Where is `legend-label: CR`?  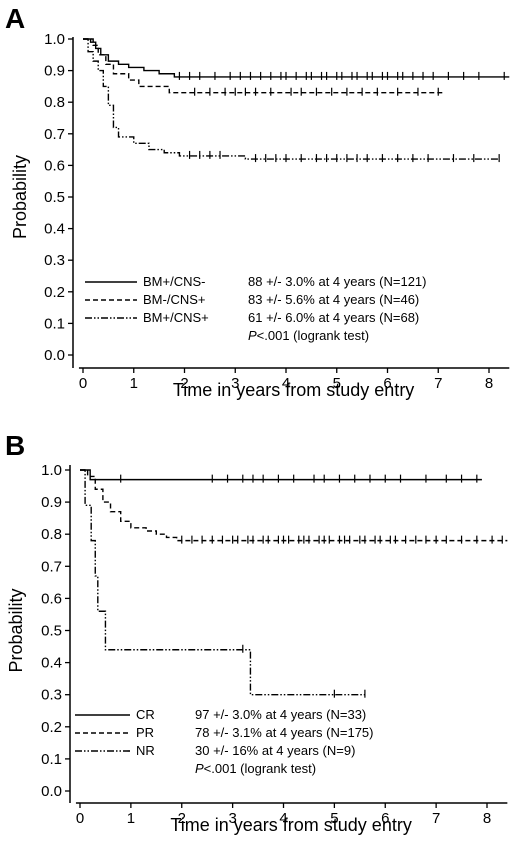
legend-label: CR is located at coordinates (145, 714).